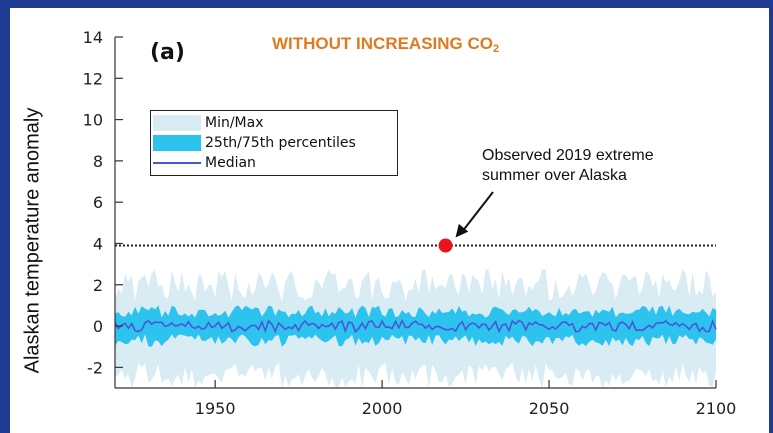 The width and height of the screenshot is (773, 433). What do you see at coordinates (98, 285) in the screenshot?
I see `y-tick-label: 2` at bounding box center [98, 285].